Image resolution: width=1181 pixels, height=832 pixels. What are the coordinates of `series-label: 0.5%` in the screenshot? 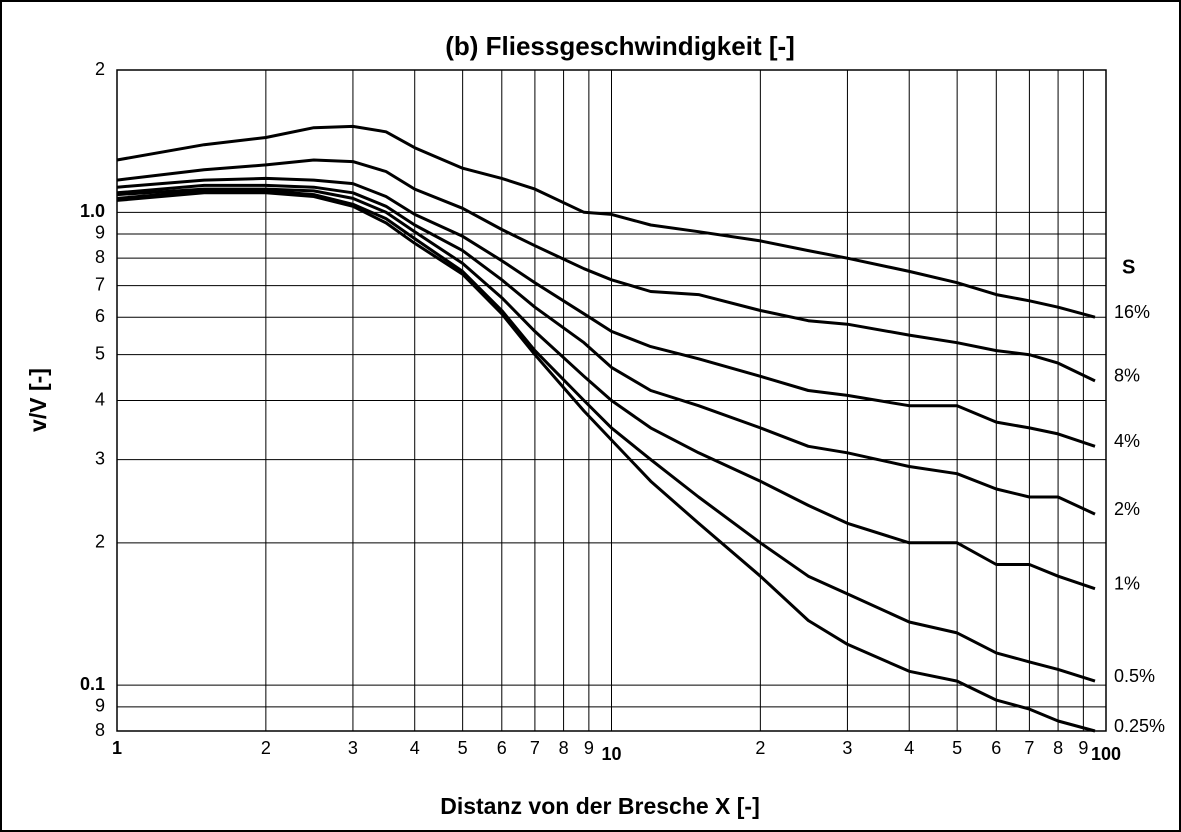 It's located at (1134, 676).